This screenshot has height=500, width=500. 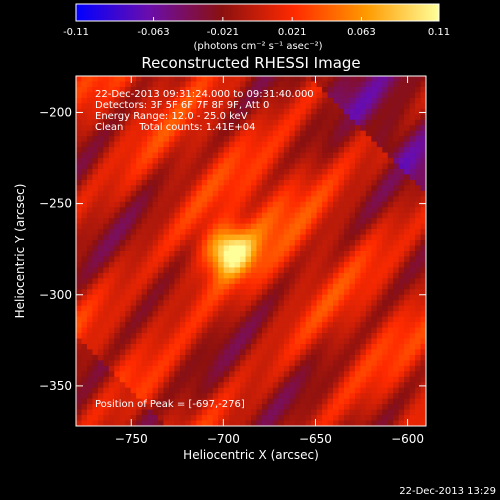 I want to click on x-tick-label: −600, so click(x=407, y=439).